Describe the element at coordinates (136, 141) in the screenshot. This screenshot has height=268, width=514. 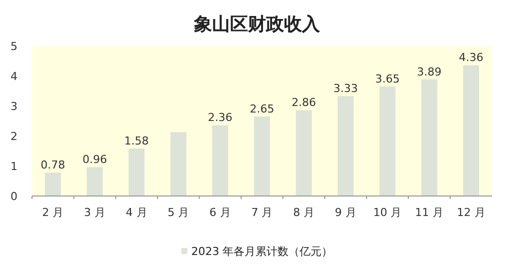
I see `data-label: 1.58` at that location.